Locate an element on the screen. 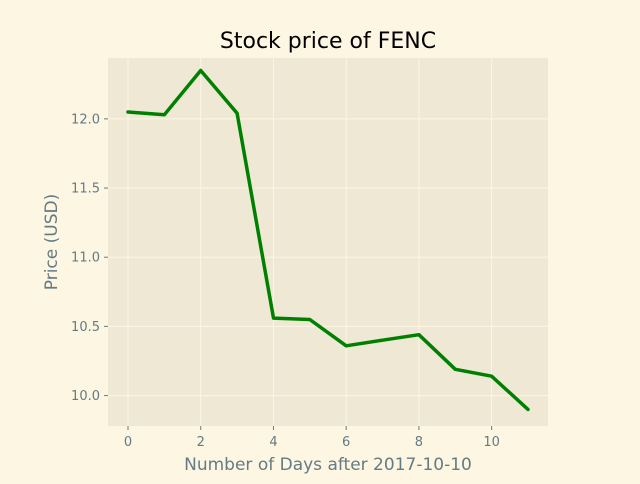  x-axis-label: Number of Days after 2017-10-10 is located at coordinates (328, 465).